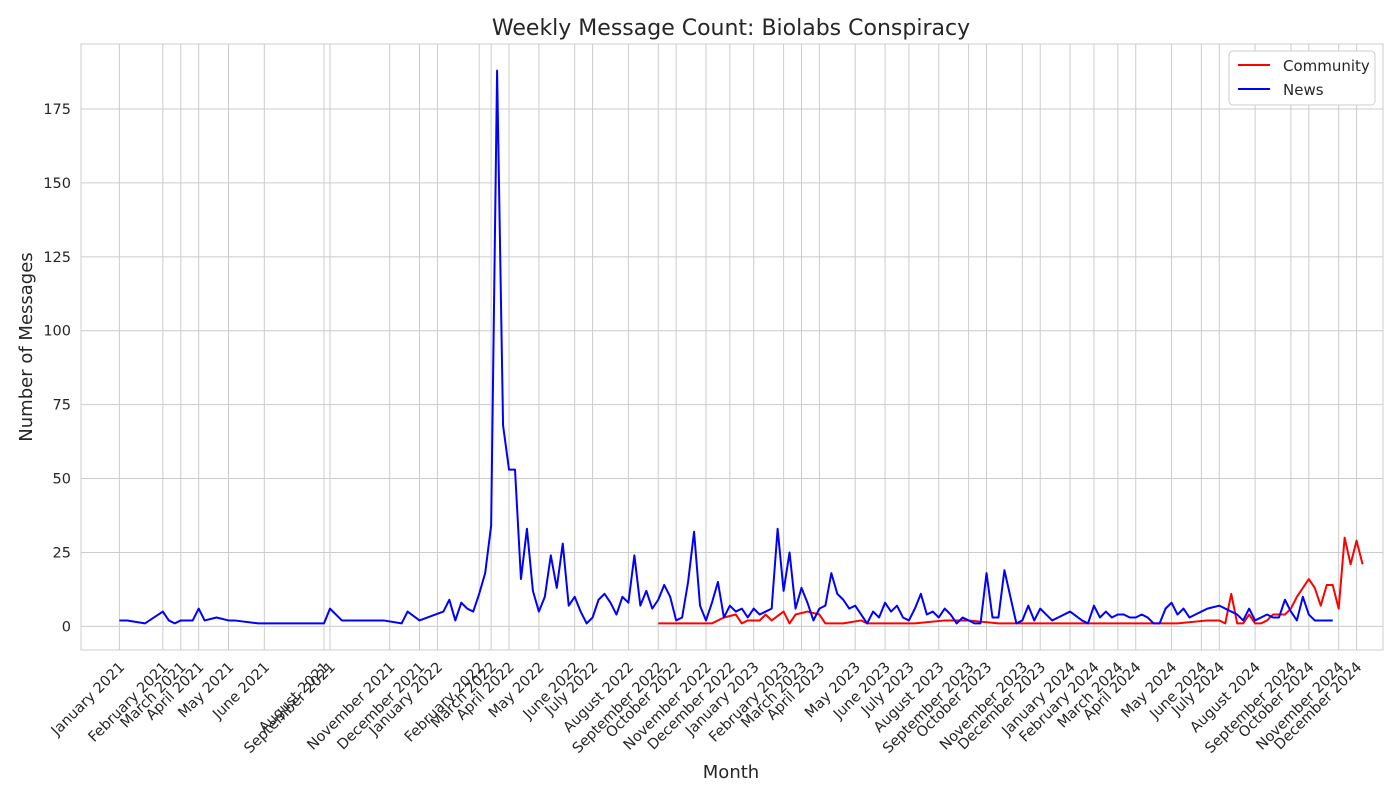  I want to click on legend: Community News, so click(1302, 78).